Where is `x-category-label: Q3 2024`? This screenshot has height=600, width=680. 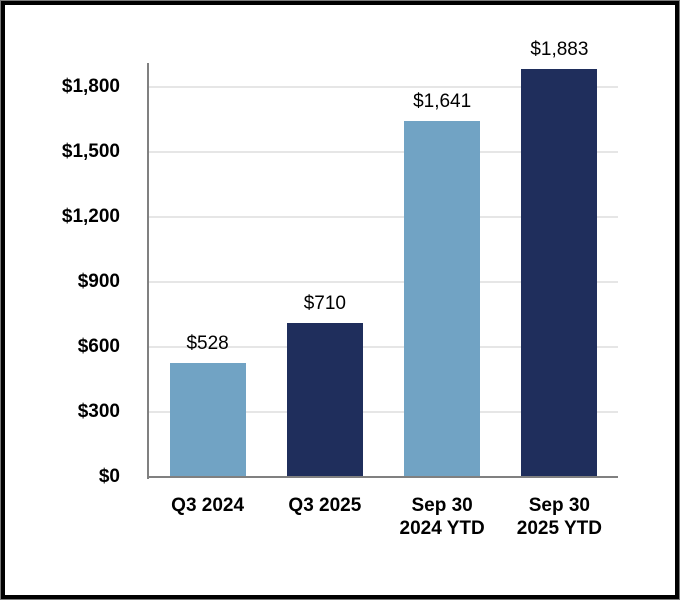 x-category-label: Q3 2024 is located at coordinates (208, 505).